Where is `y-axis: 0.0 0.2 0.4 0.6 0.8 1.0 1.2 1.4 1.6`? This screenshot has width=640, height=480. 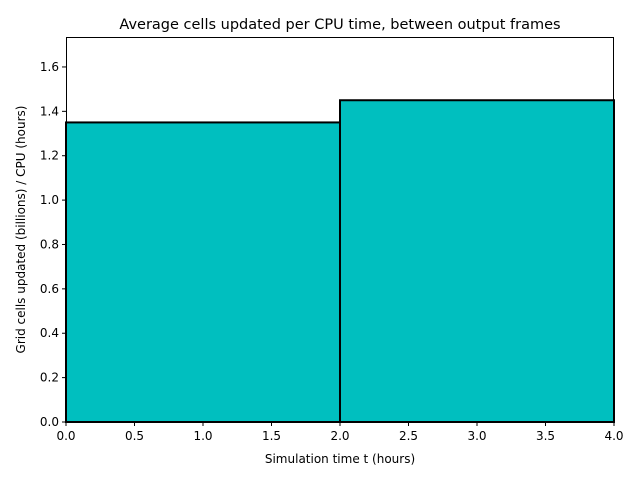
y-axis: 0.0 0.2 0.4 0.6 0.8 1.0 1.2 1.4 1.6 is located at coordinates (53, 244).